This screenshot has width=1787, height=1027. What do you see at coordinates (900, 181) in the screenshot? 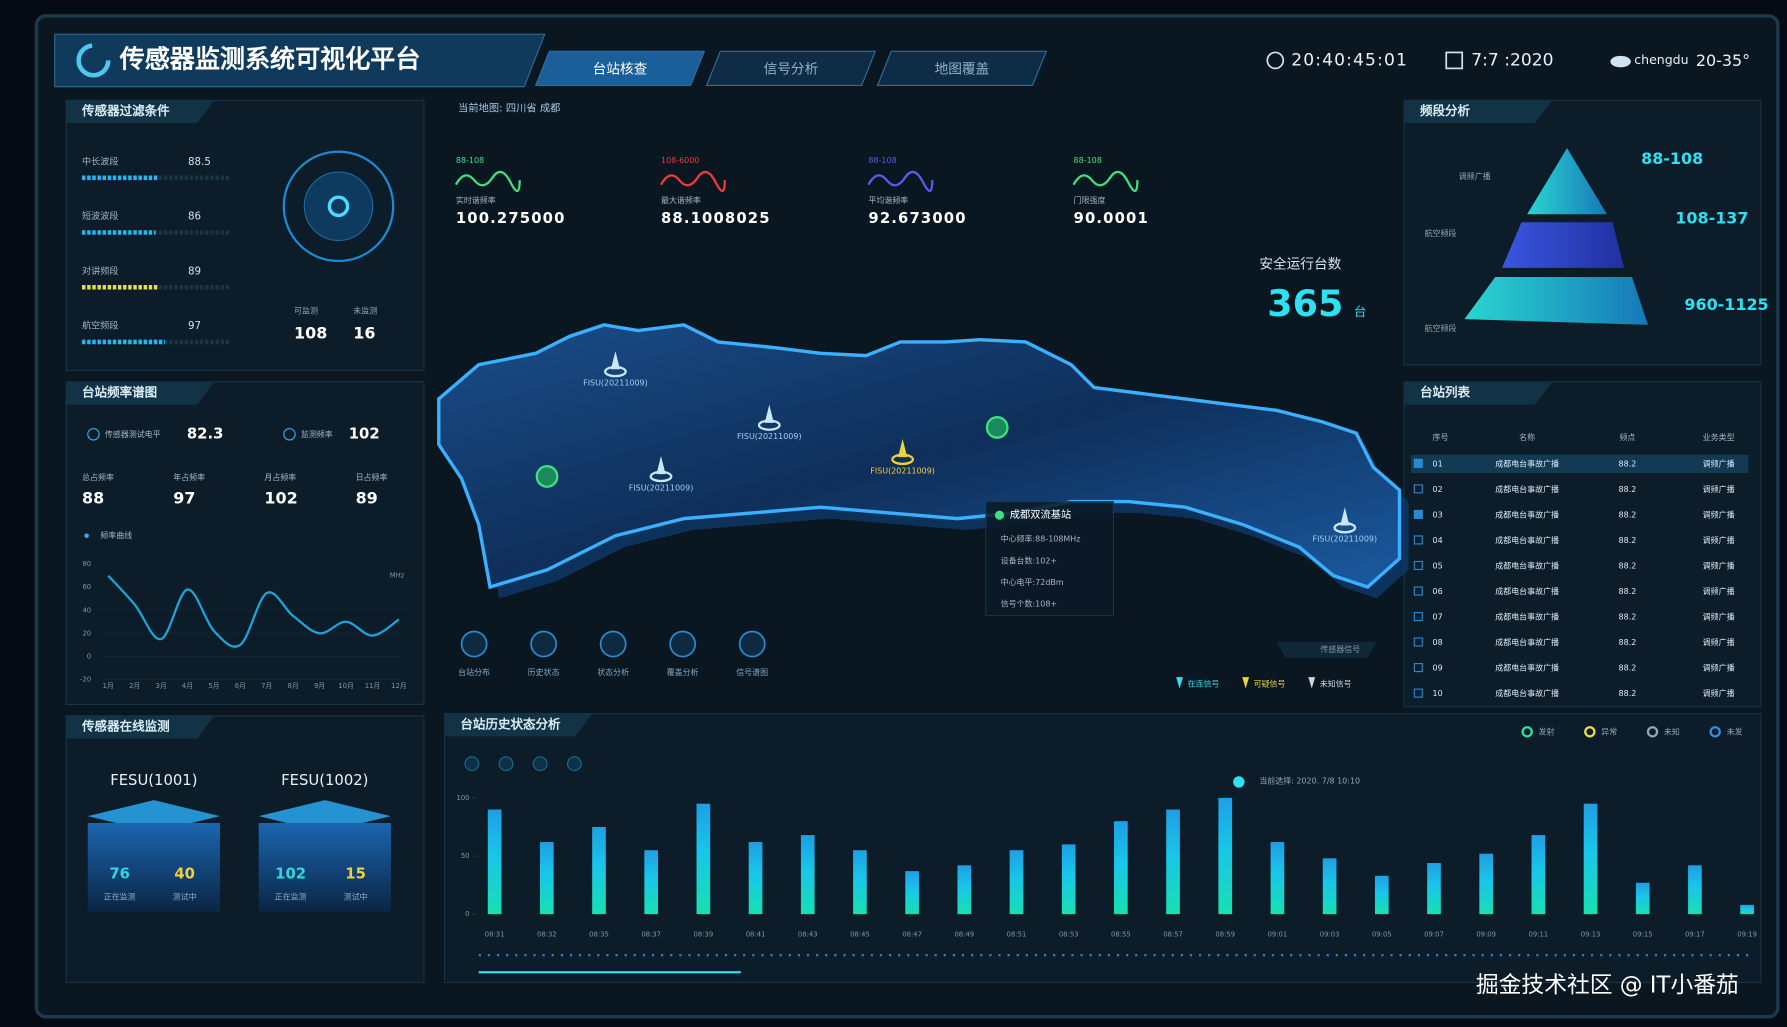
I see `metric-wave` at bounding box center [900, 181].